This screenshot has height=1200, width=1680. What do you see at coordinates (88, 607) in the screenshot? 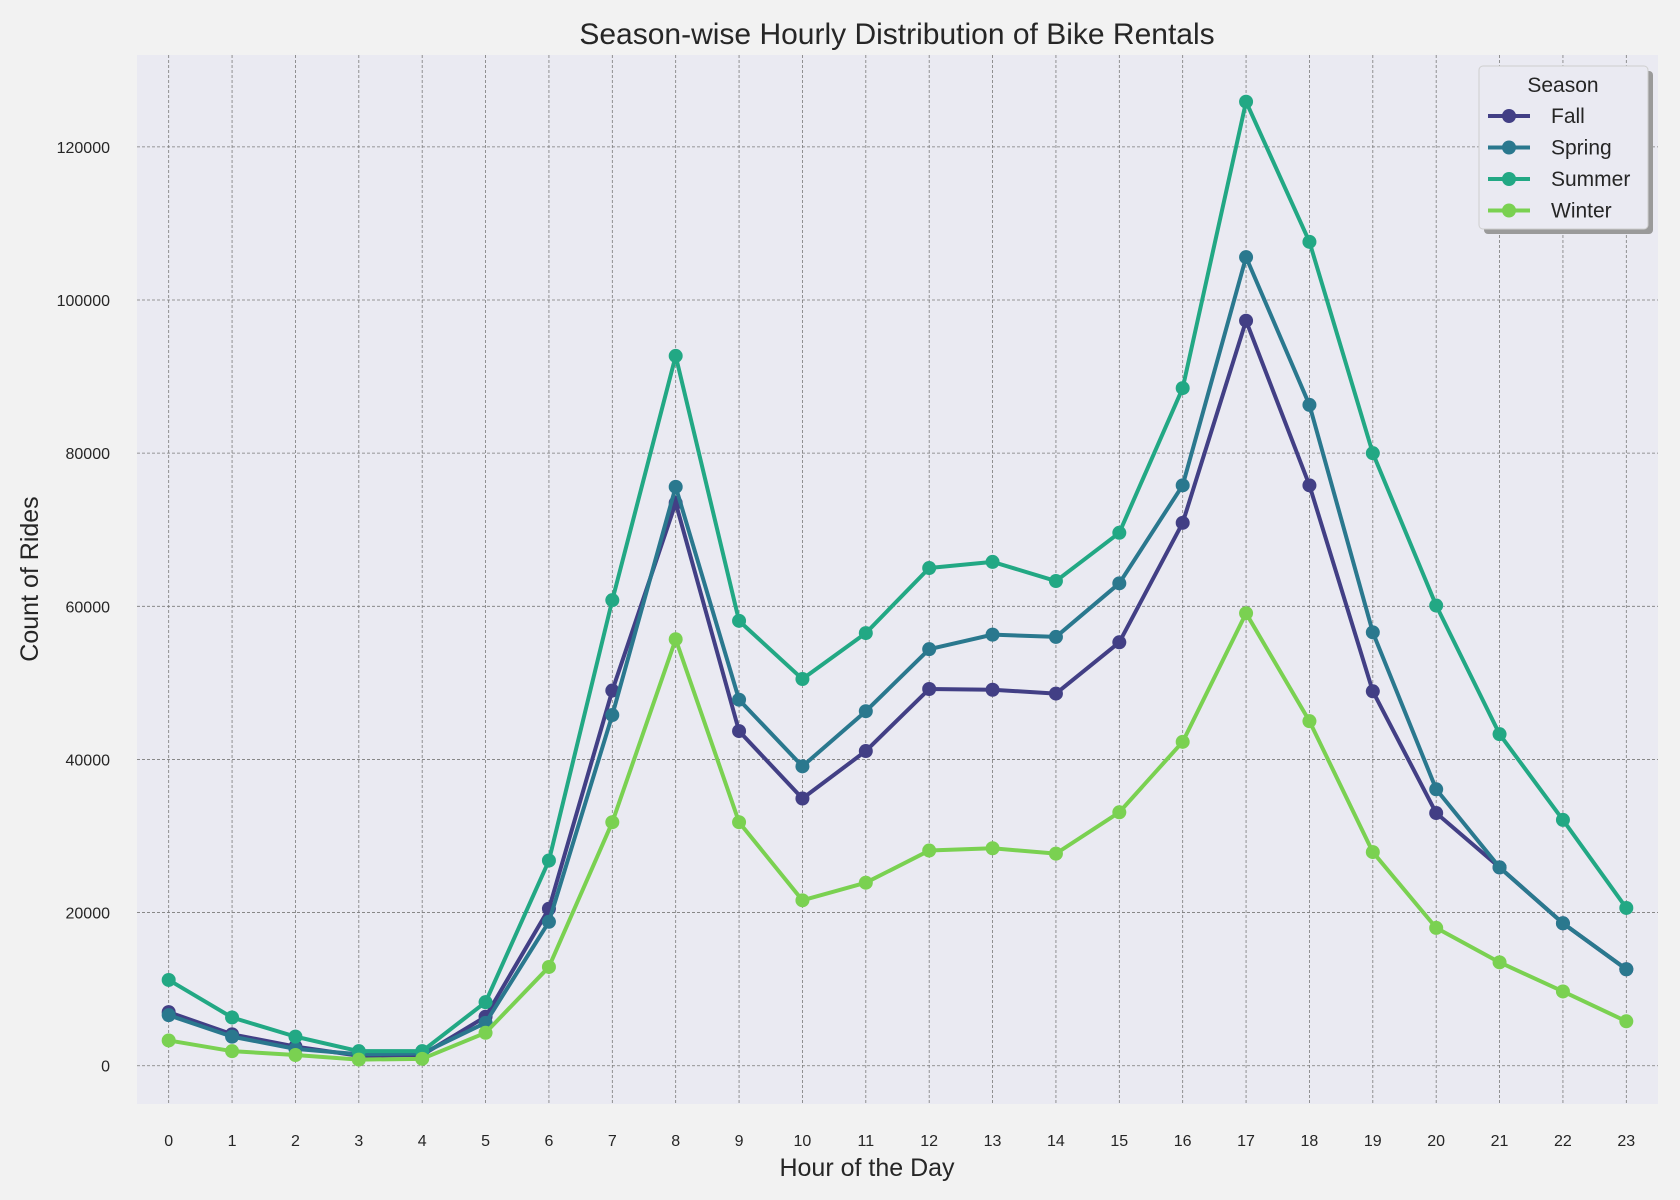
I see `y-tick-label: 60000` at bounding box center [88, 607].